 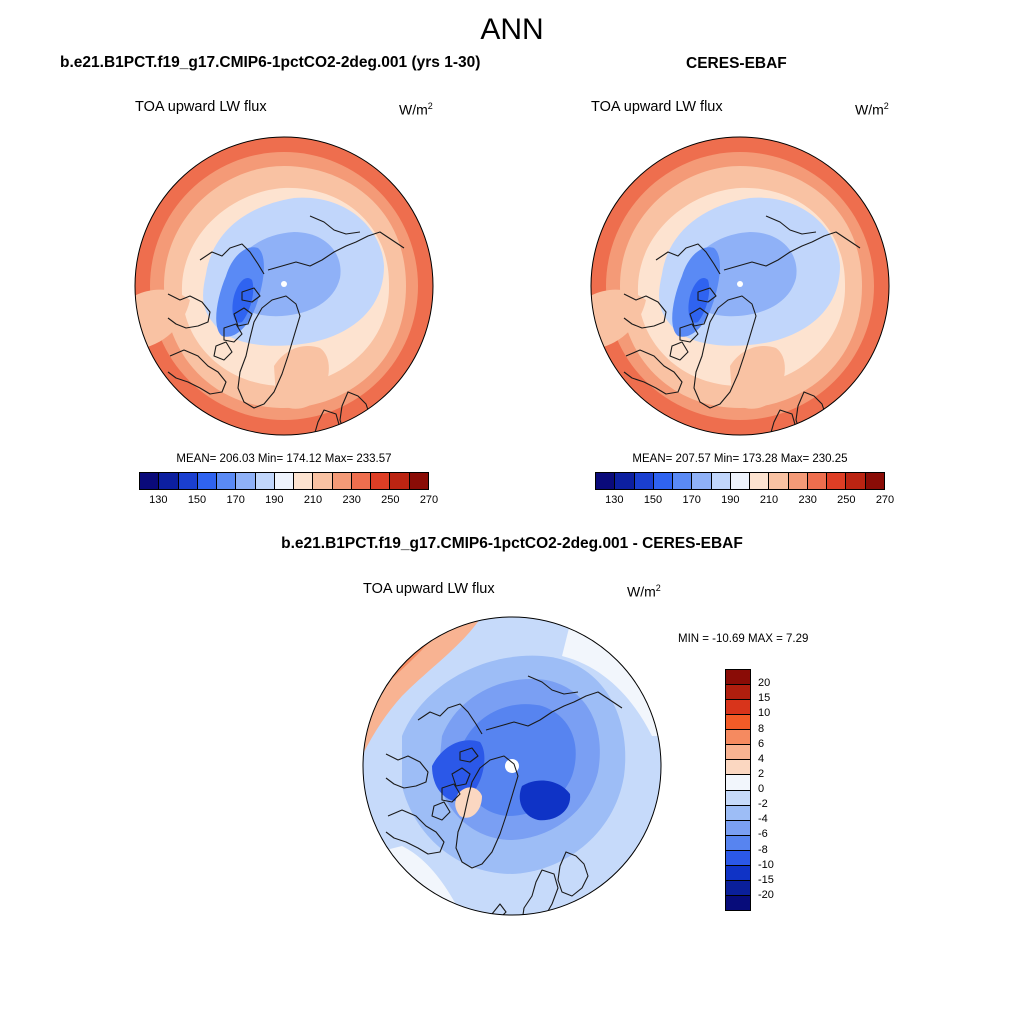 I want to click on diff-variable-label: TOA upward LW flux, so click(x=429, y=589).